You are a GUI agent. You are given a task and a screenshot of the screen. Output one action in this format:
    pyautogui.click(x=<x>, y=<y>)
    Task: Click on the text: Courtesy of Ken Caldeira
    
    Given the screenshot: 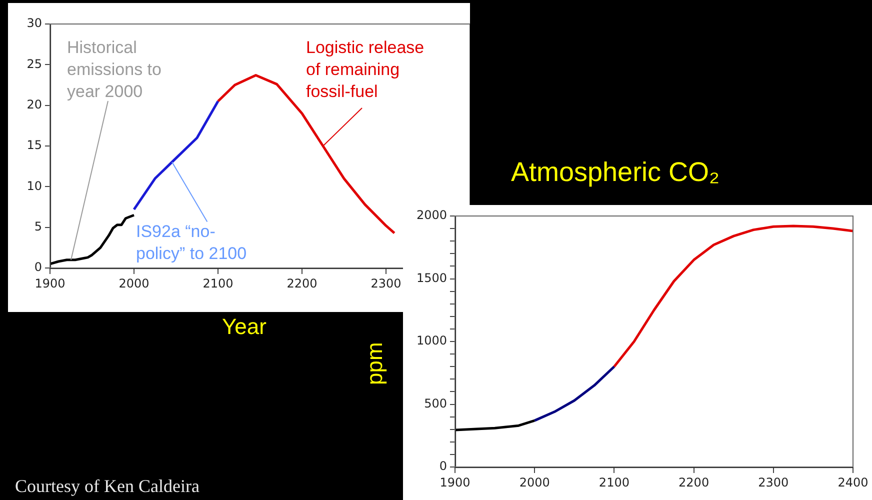 What is the action you would take?
    pyautogui.click(x=107, y=486)
    